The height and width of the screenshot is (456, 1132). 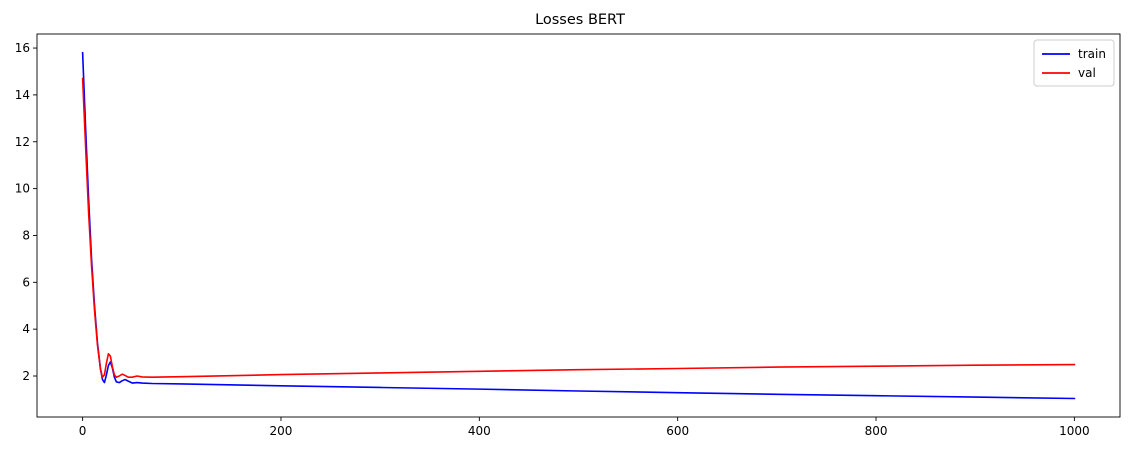 What do you see at coordinates (26, 282) in the screenshot?
I see `y-tick-label: 6` at bounding box center [26, 282].